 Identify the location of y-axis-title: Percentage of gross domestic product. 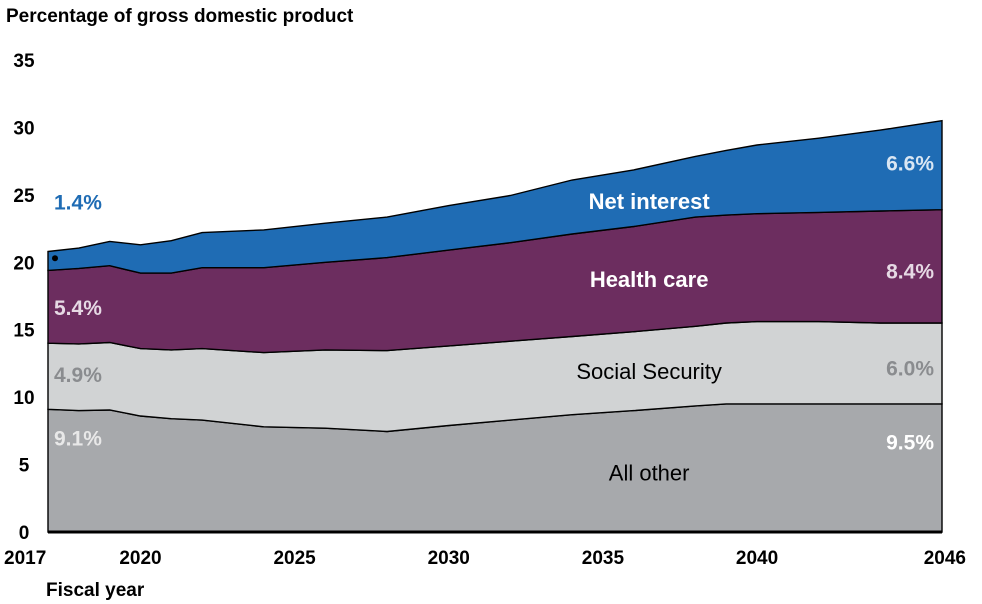
(180, 16).